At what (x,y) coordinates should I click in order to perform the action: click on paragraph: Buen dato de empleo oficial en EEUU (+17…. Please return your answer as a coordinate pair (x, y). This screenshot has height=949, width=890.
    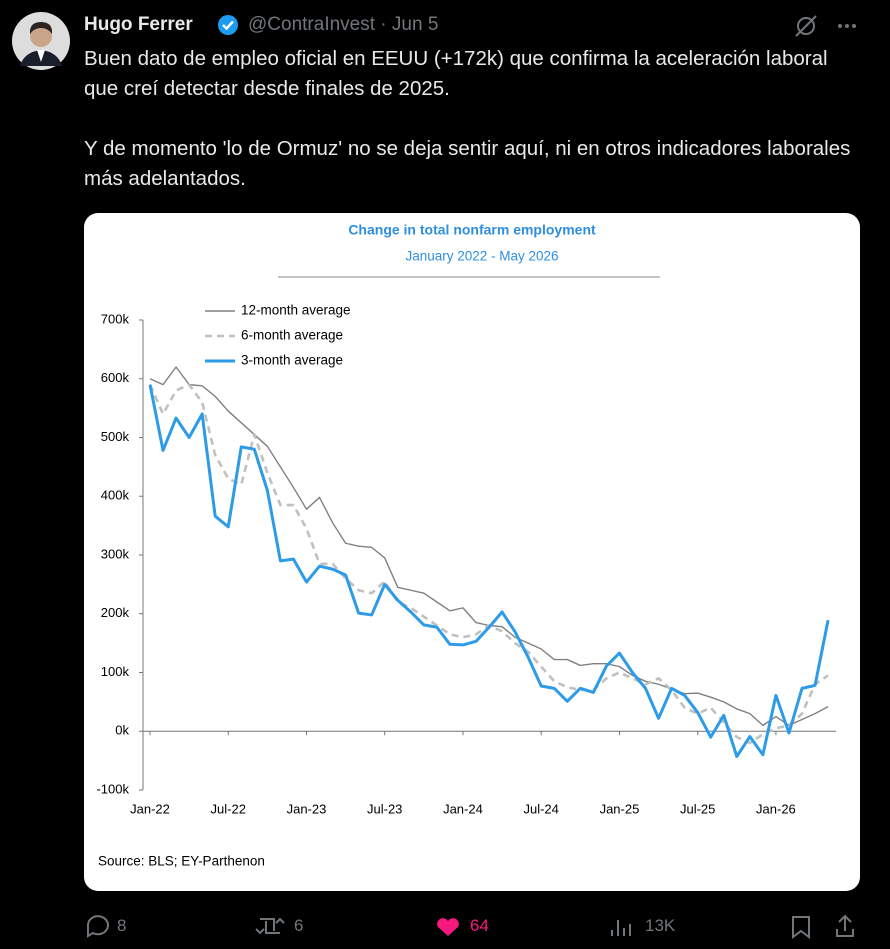
    Looking at the image, I should click on (456, 73).